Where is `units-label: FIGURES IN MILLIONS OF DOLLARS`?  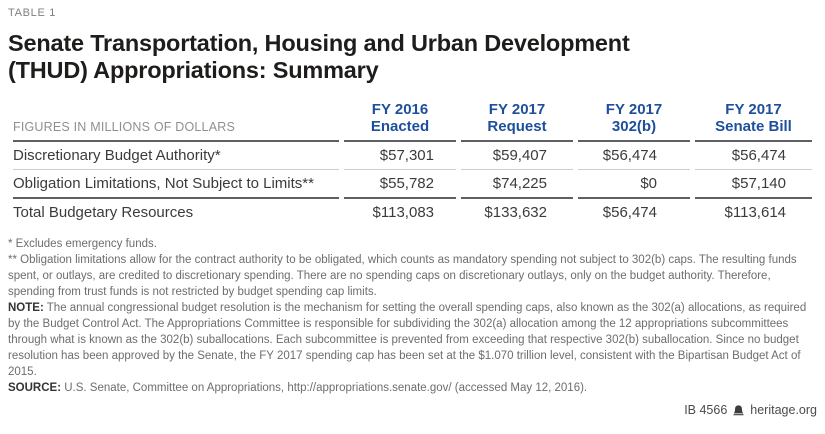
units-label: FIGURES IN MILLIONS OF DOLLARS is located at coordinates (176, 121).